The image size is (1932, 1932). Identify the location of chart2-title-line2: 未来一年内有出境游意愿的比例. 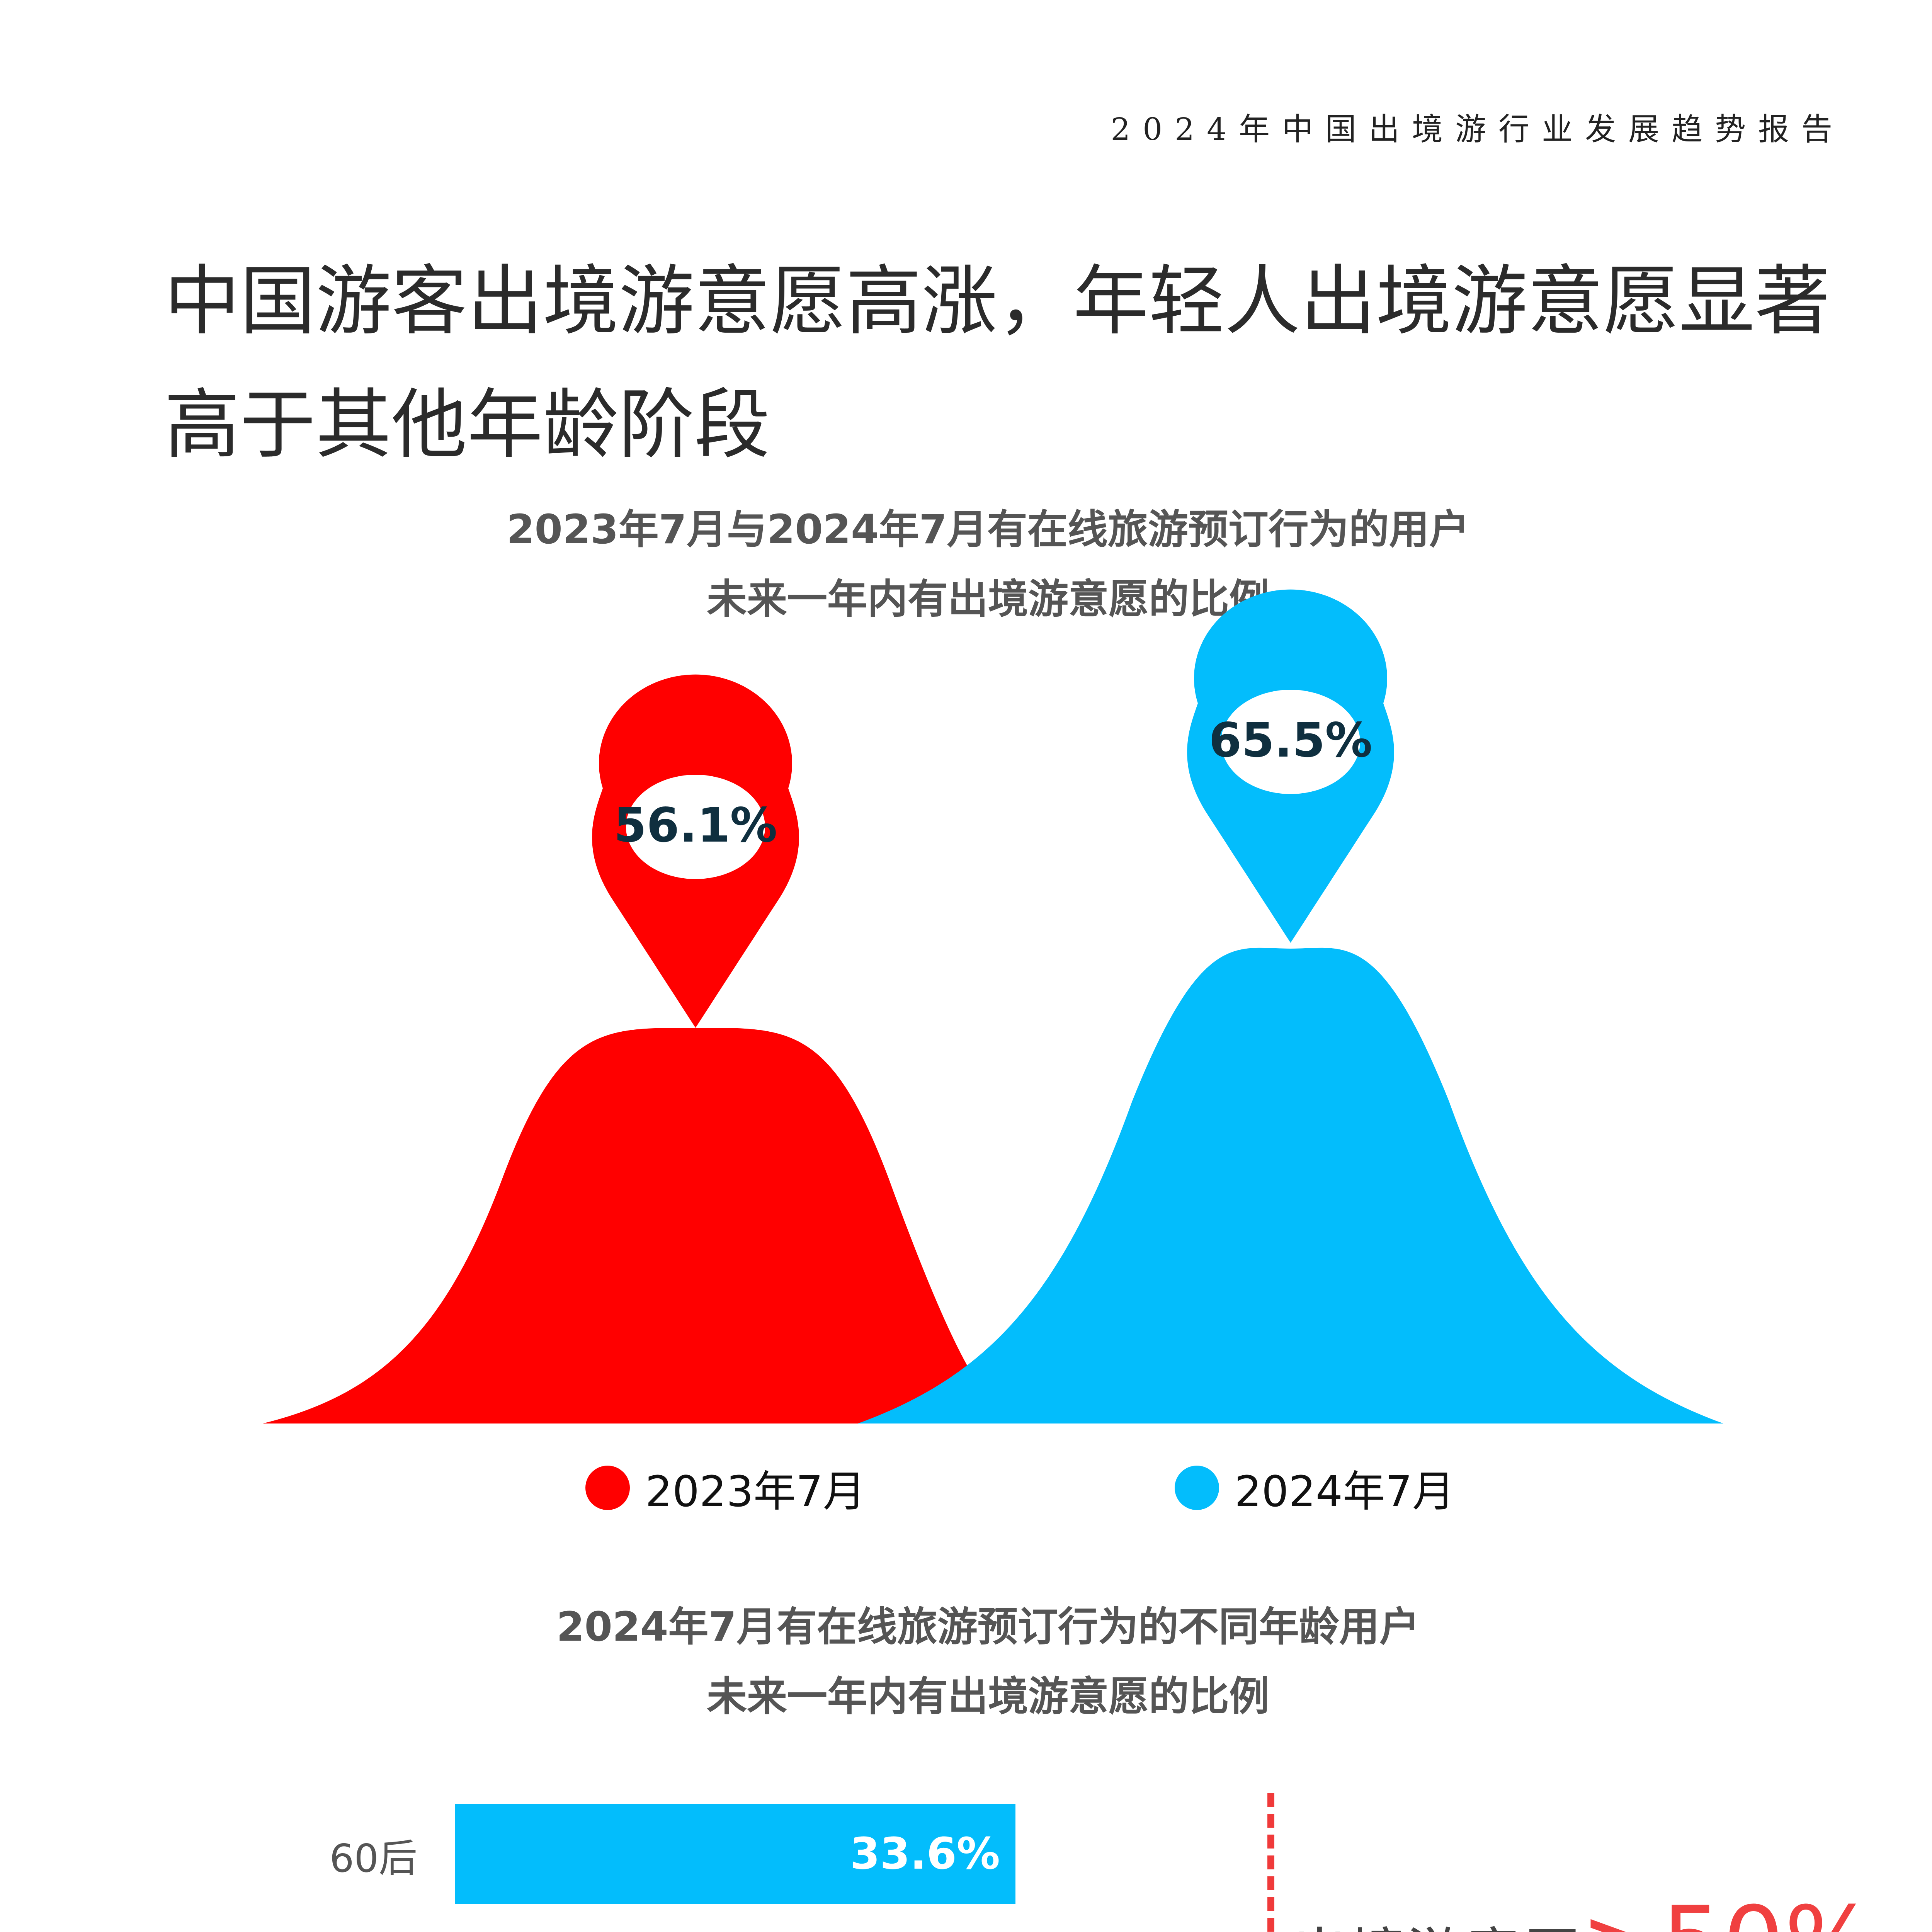
(988, 1697).